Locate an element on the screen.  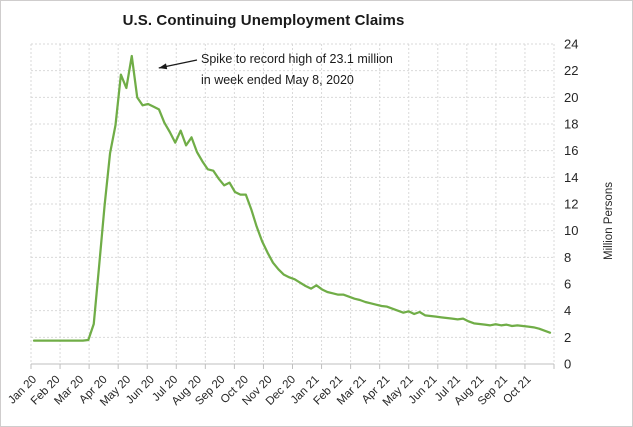
y-tick-label: 4 is located at coordinates (567, 310).